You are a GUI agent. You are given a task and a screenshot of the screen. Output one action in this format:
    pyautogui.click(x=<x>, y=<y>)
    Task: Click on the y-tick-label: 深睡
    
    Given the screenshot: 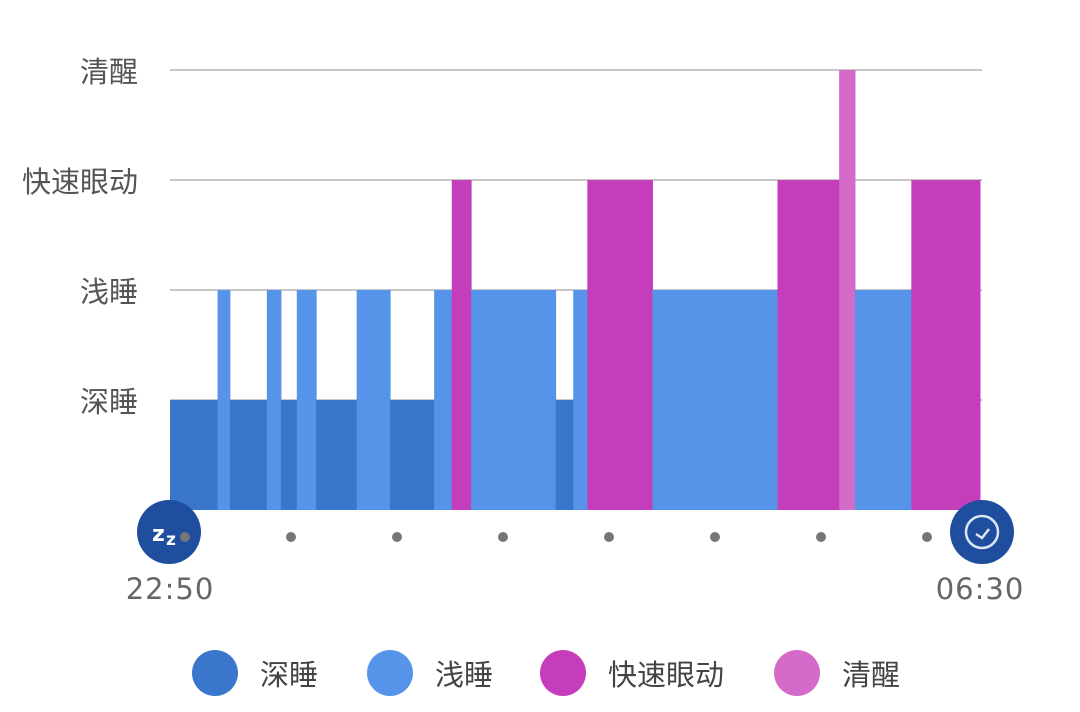 What is the action you would take?
    pyautogui.click(x=108, y=402)
    